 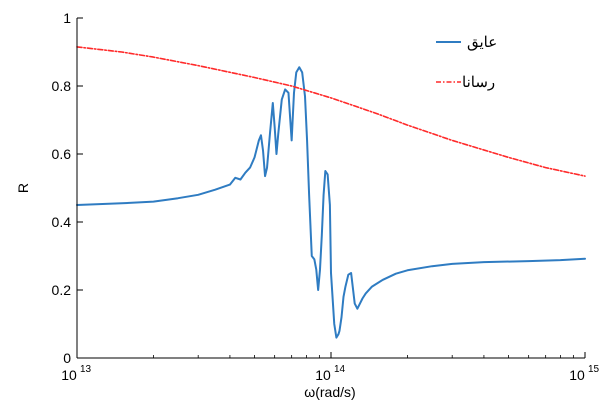 What do you see at coordinates (67, 358) in the screenshot?
I see `y-tick-label: 0` at bounding box center [67, 358].